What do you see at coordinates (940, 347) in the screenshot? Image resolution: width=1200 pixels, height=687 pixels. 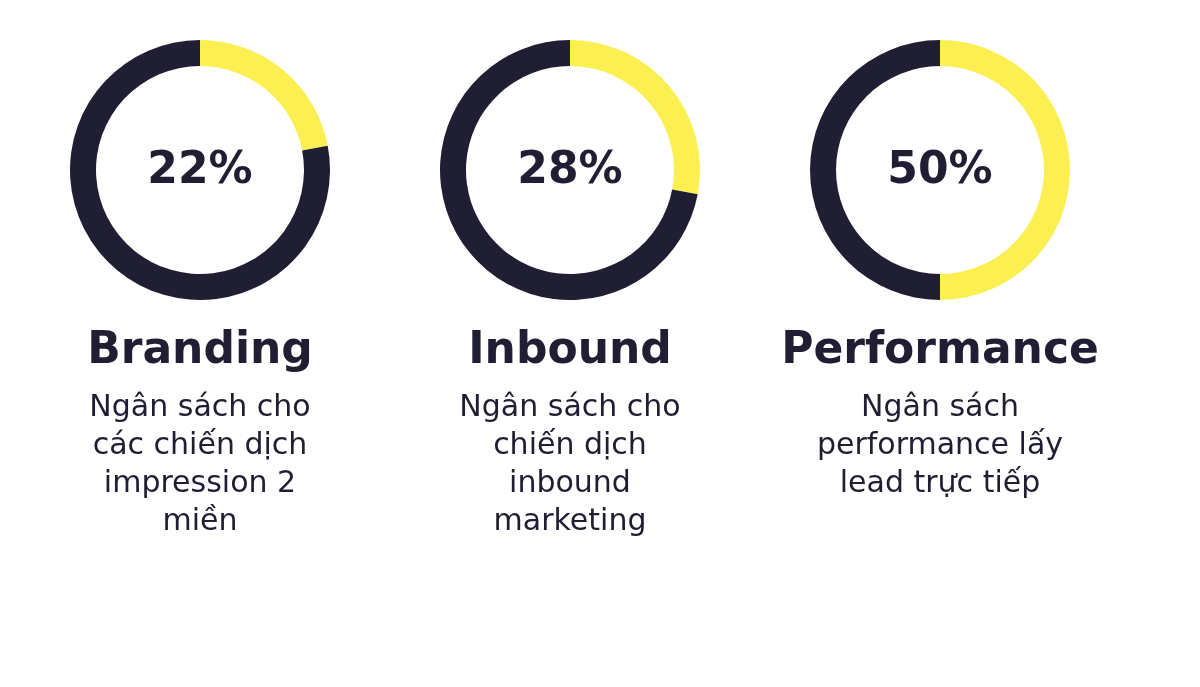 I see `text: Performance` at bounding box center [940, 347].